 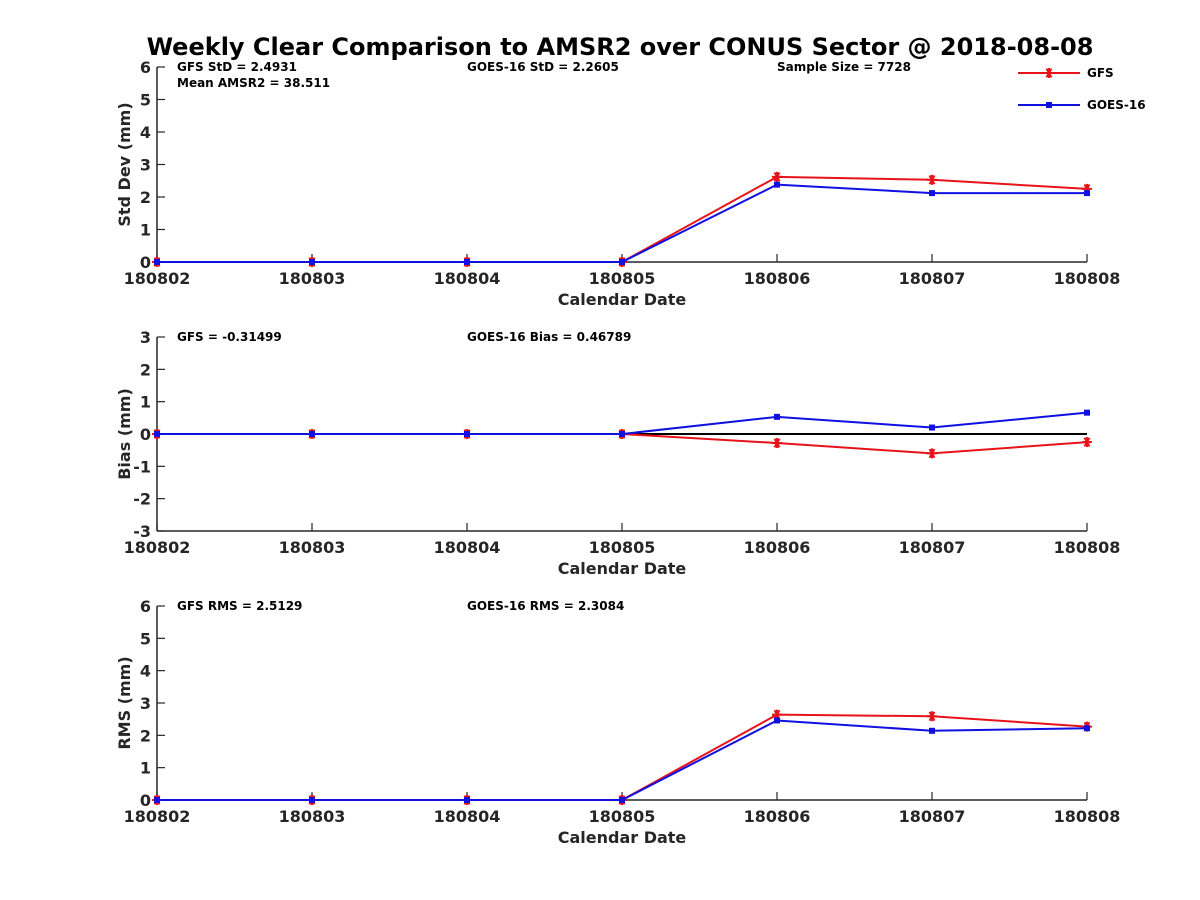 What do you see at coordinates (1049, 73) in the screenshot?
I see `legend-marker-gfs` at bounding box center [1049, 73].